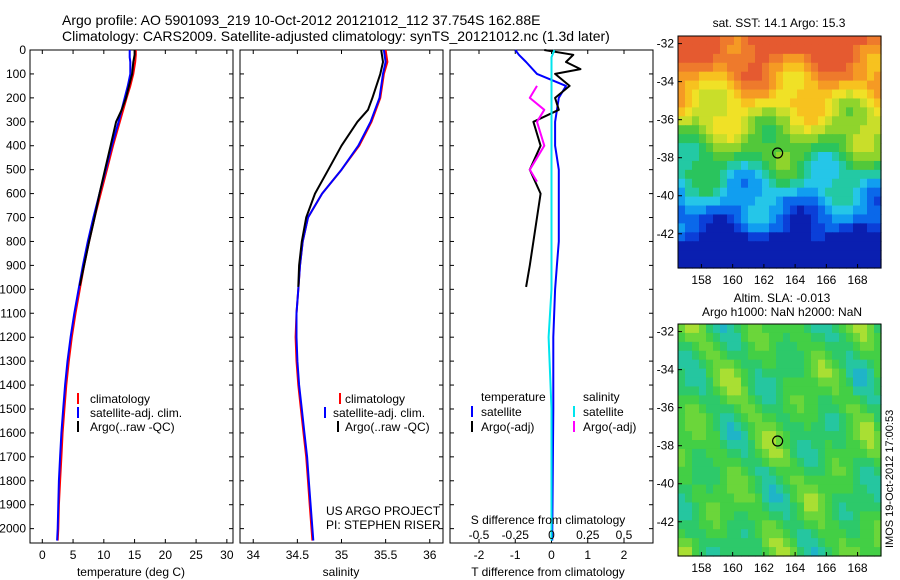 The height and width of the screenshot is (580, 900). I want to click on series-line, so click(553, 168).